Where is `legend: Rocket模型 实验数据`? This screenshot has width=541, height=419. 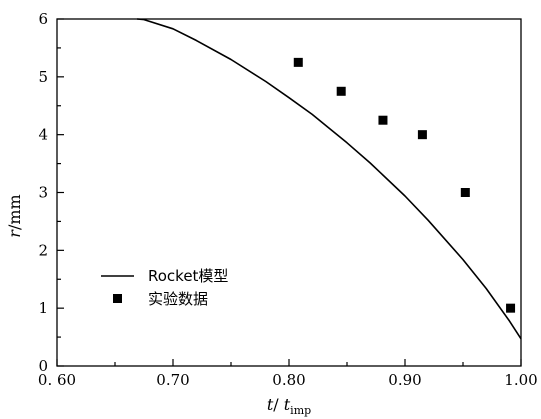
legend: Rocket模型 实验数据 is located at coordinates (164, 287).